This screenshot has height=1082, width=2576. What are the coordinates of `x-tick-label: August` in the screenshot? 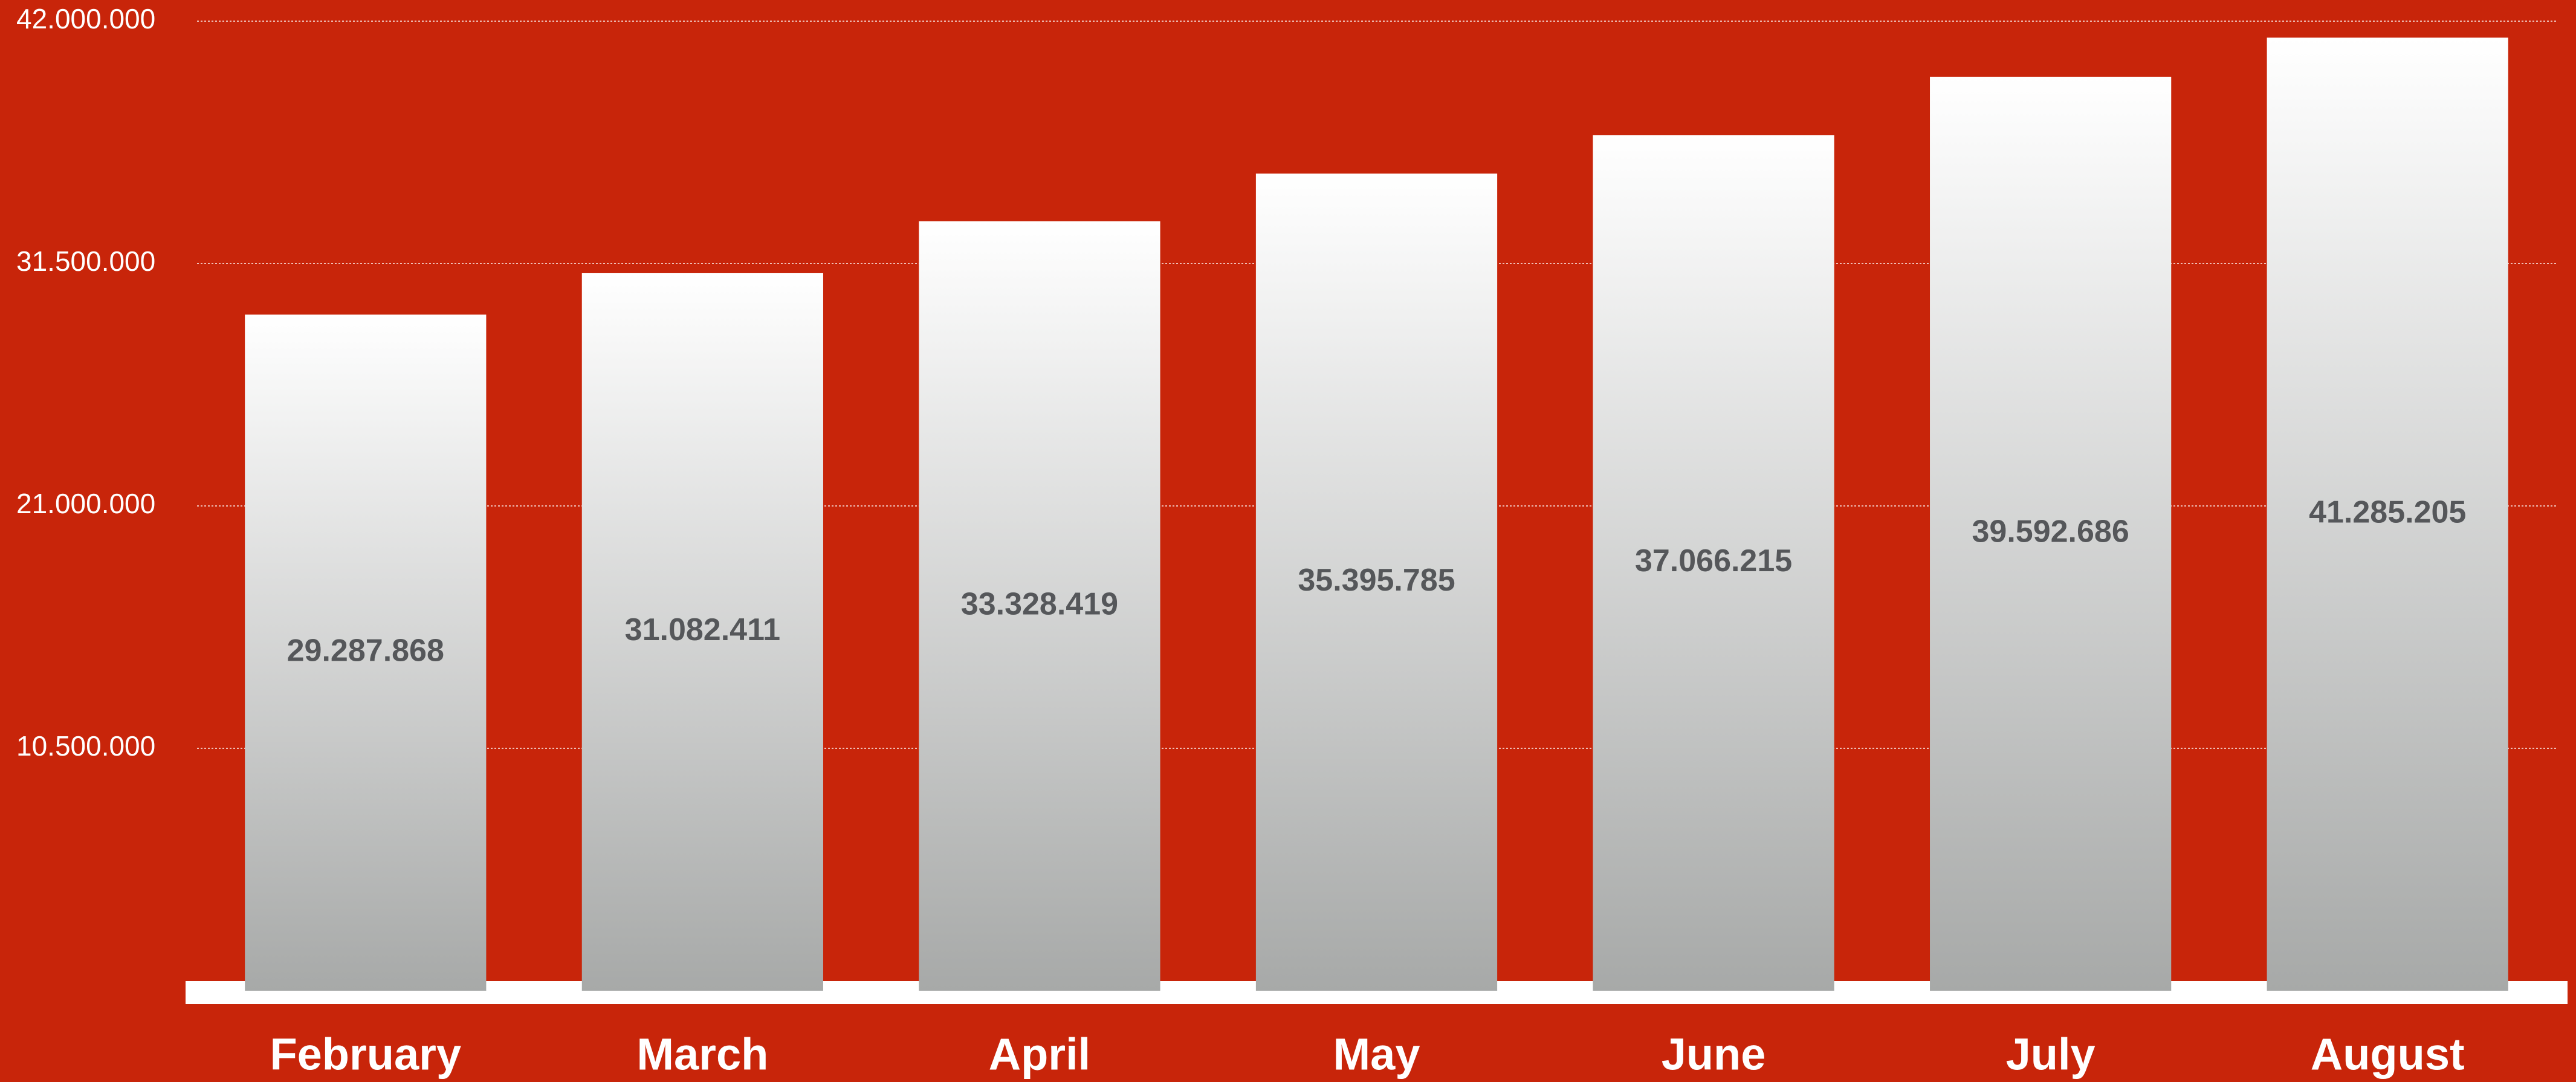 It's located at (2388, 1054).